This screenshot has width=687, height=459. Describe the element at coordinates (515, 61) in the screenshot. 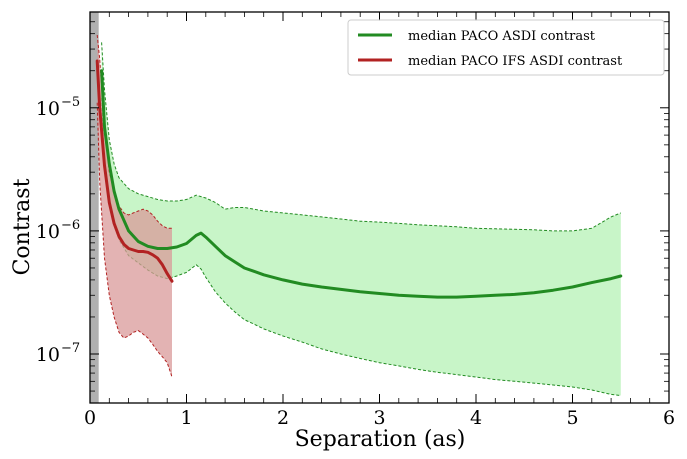

I see `legend-label-1: median PACO IFS ASDI contrast` at that location.